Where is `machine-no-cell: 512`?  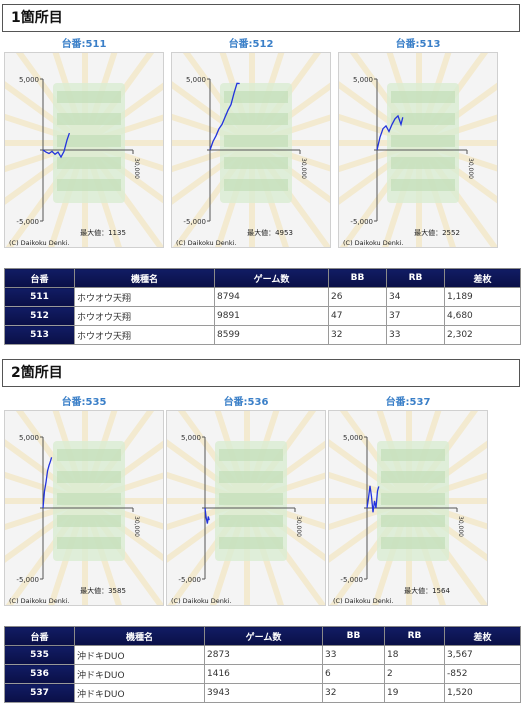
machine-no-cell: 512 is located at coordinates (39, 316).